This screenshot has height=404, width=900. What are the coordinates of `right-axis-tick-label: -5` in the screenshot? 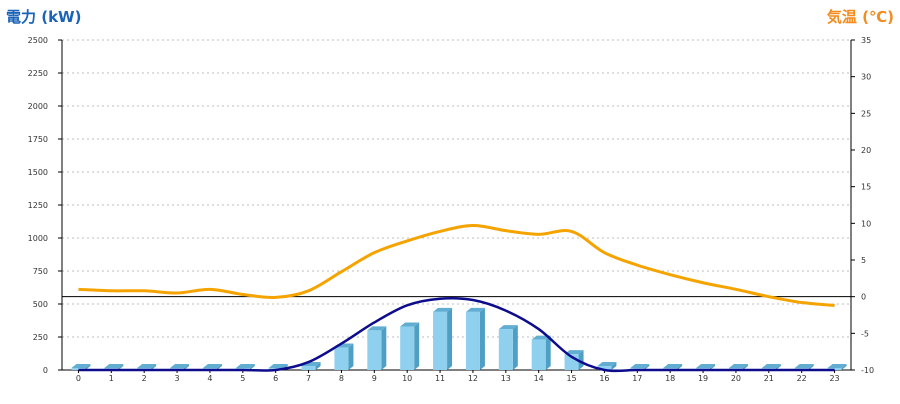 It's located at (865, 333).